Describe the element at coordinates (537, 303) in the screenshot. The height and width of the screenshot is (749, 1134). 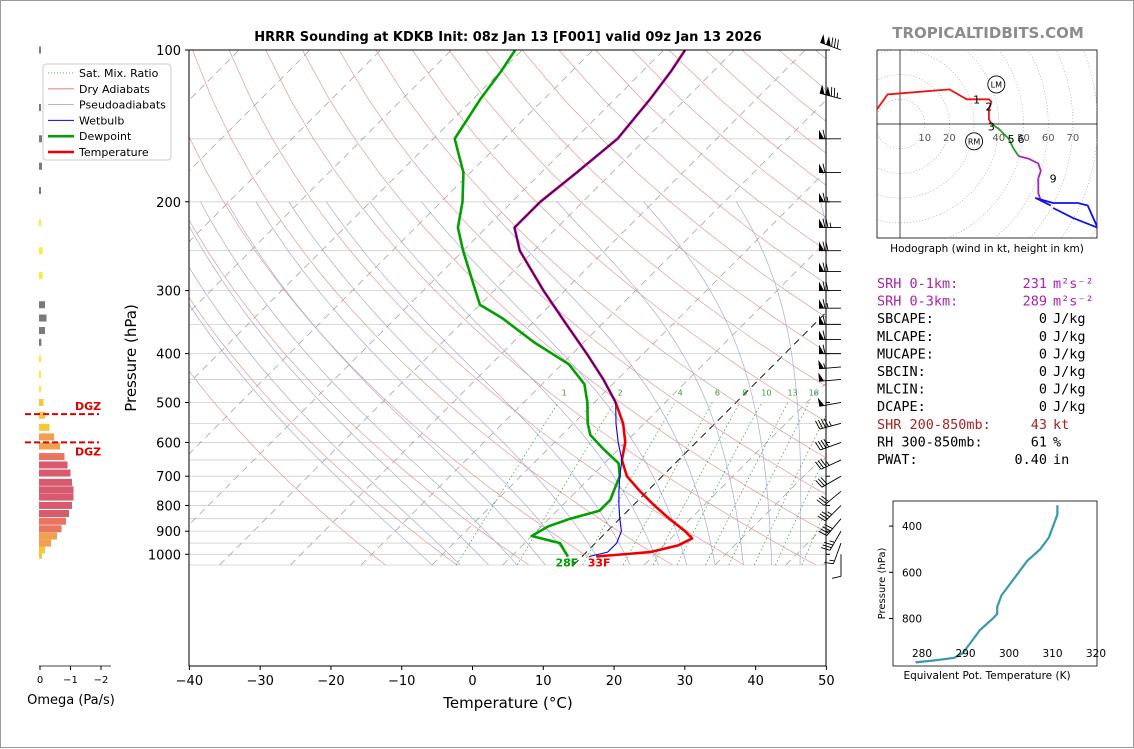
I see `profile-dewpoint` at that location.